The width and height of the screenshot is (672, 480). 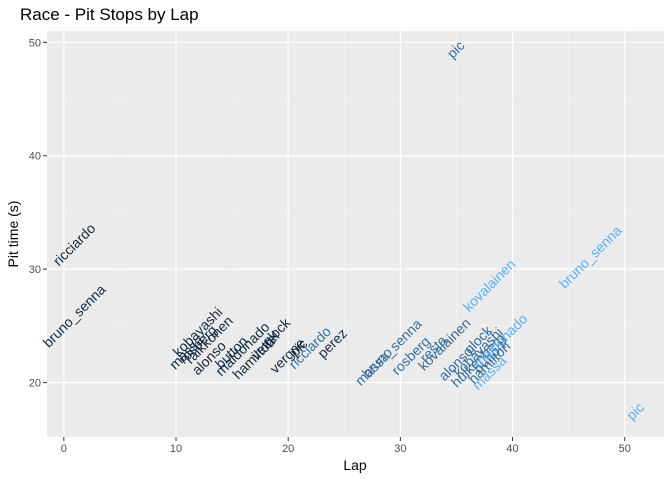 What do you see at coordinates (38, 213) in the screenshot?
I see `y-axis-ticks: 20 30 40 50` at bounding box center [38, 213].